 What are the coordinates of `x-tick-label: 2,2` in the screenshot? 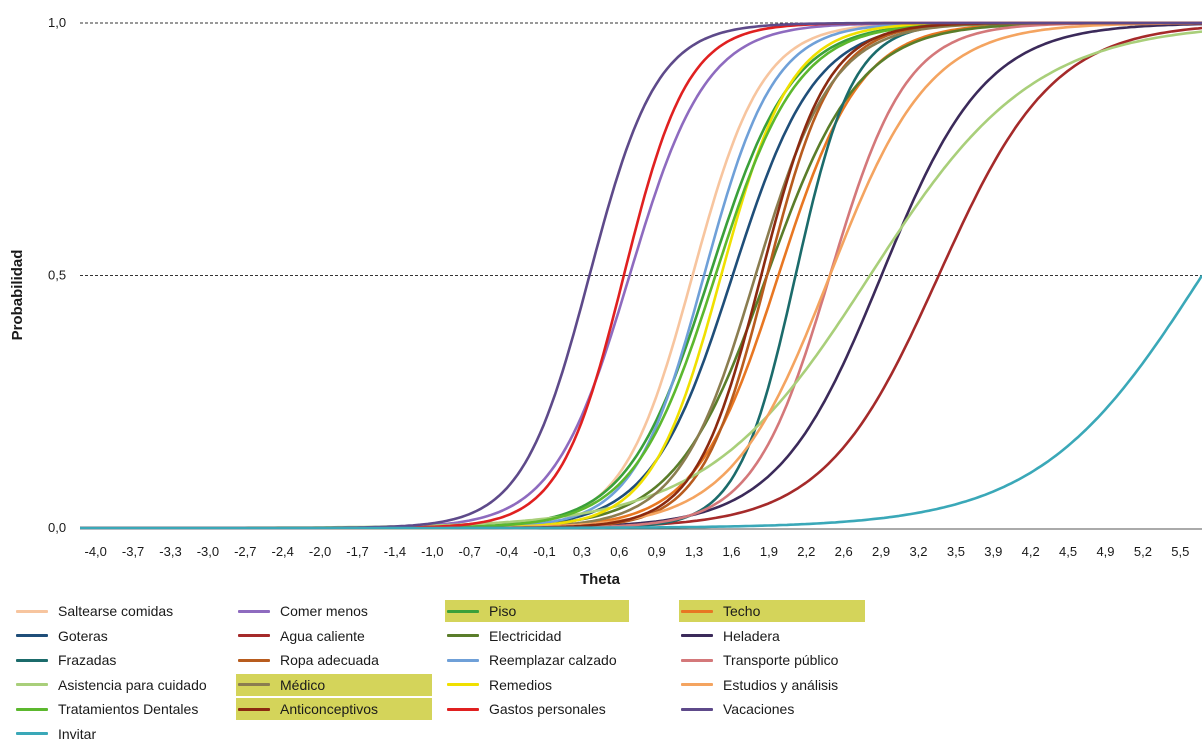 It's located at (806, 551).